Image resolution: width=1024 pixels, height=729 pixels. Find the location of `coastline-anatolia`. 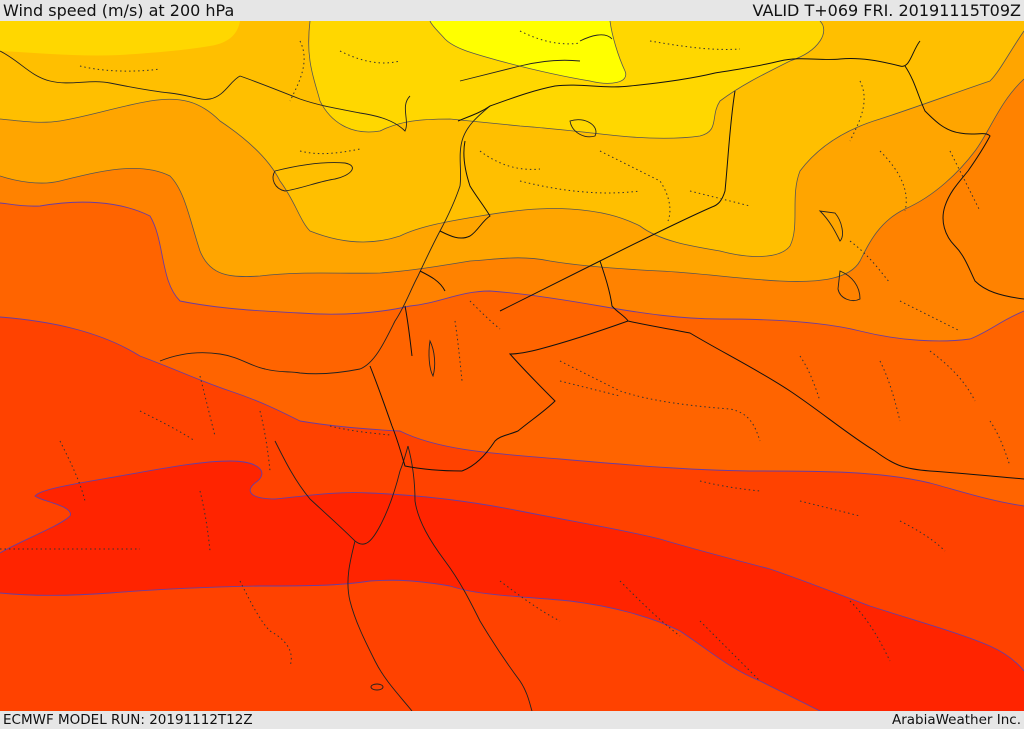

coastline-anatolia is located at coordinates (410, 95).